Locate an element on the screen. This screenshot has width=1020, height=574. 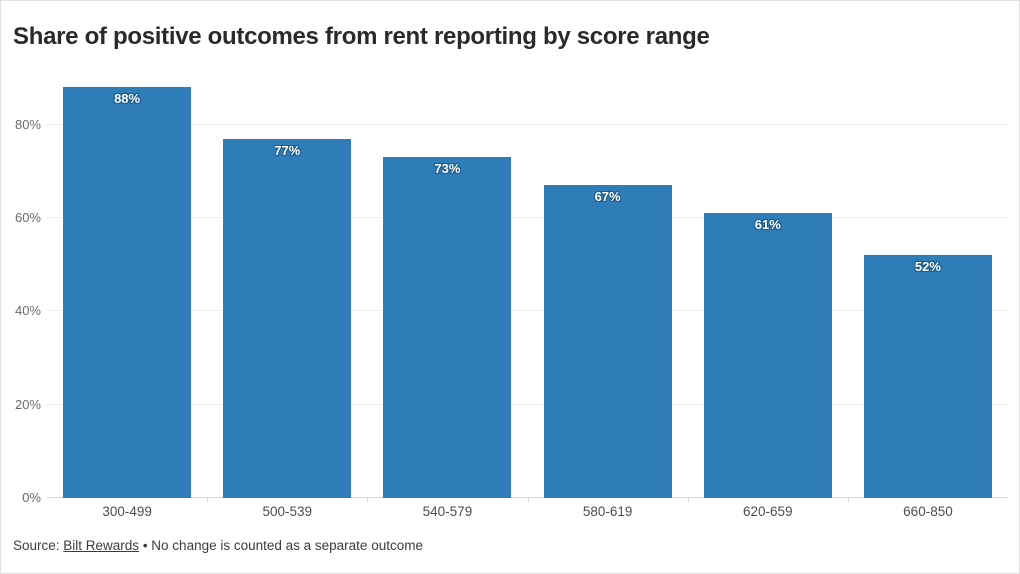
bar-slot-660-850: 52% is located at coordinates (928, 288).